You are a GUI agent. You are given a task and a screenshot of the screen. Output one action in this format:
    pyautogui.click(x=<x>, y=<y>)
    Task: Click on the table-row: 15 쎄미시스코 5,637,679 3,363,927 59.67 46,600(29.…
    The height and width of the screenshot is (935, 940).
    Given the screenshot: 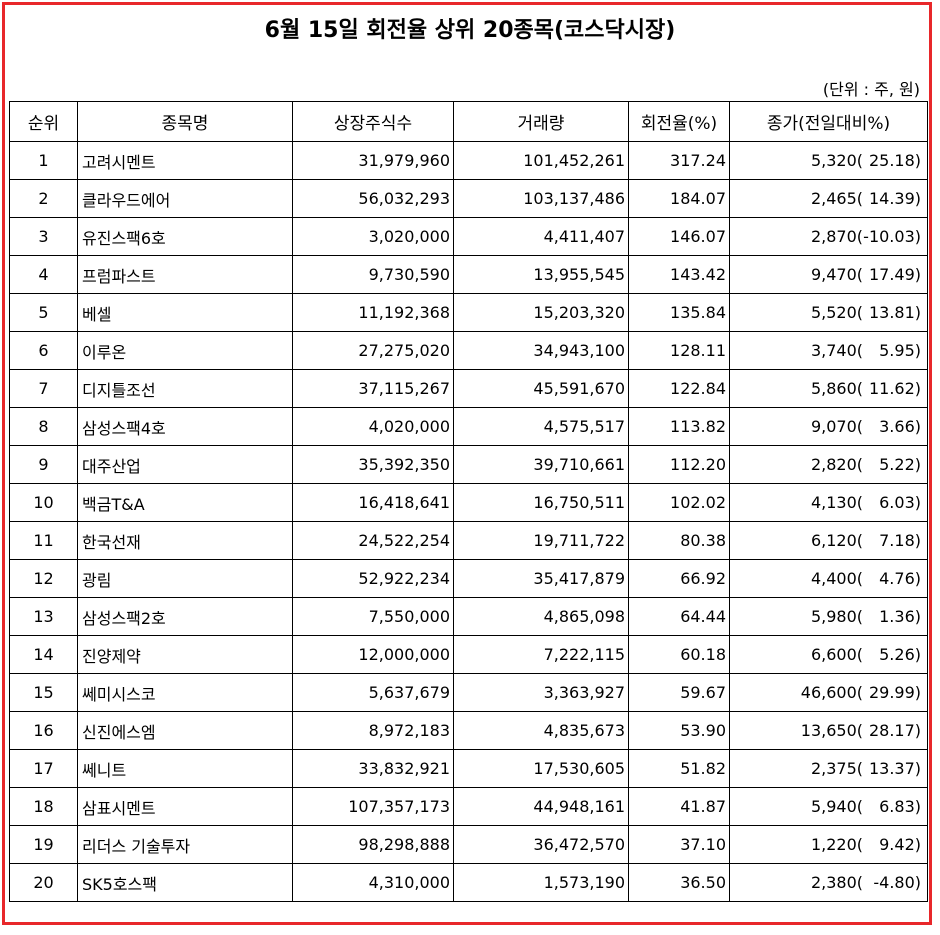 What is the action you would take?
    pyautogui.click(x=468, y=692)
    